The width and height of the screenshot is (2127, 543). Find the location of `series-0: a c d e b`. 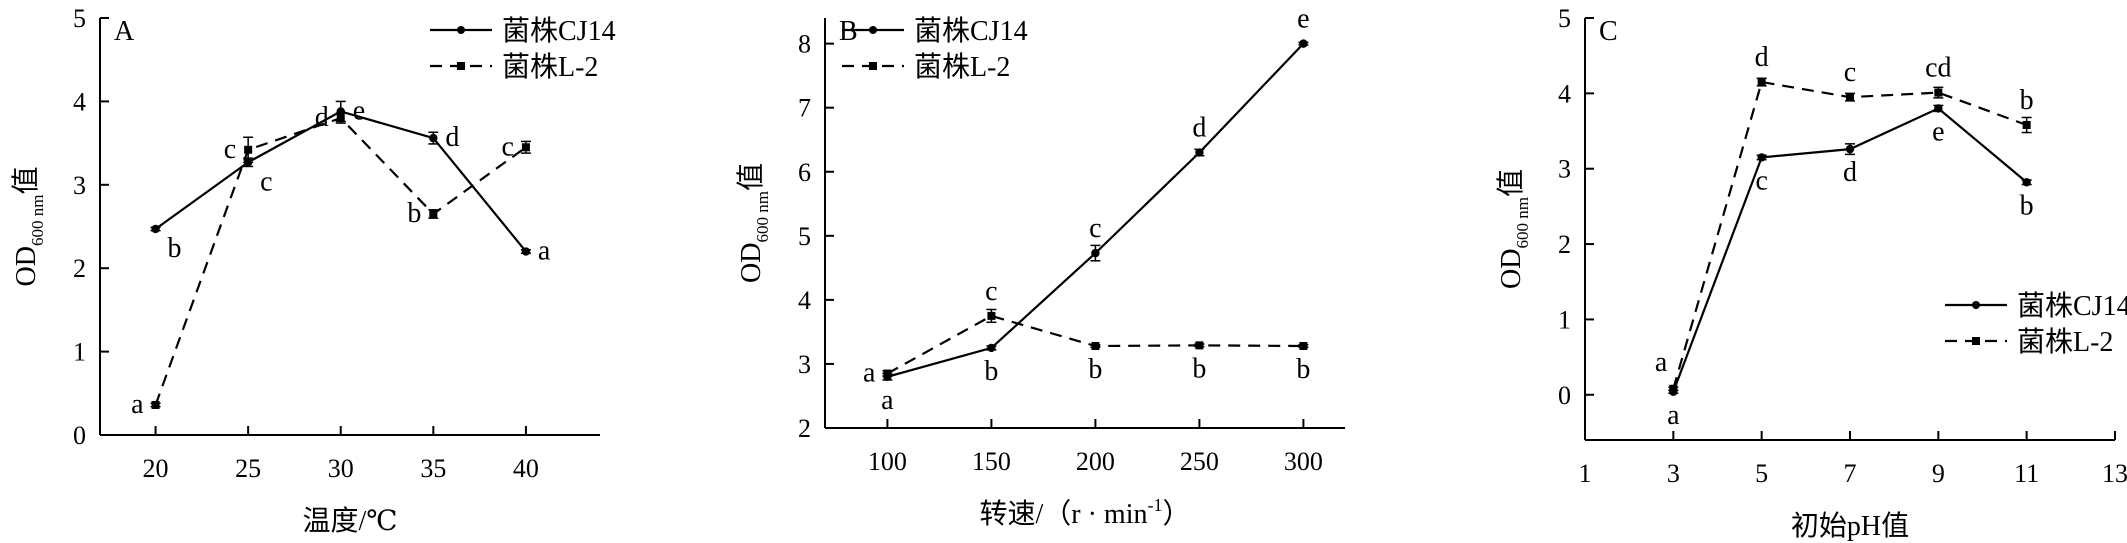

series-0: a c d e b is located at coordinates (1850, 267).